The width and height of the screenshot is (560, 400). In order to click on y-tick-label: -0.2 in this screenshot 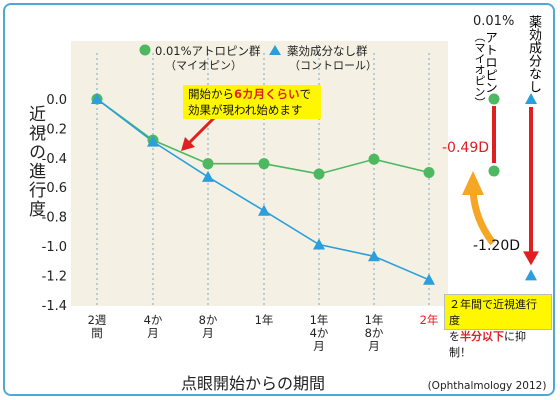, I will do `click(54, 129)`.